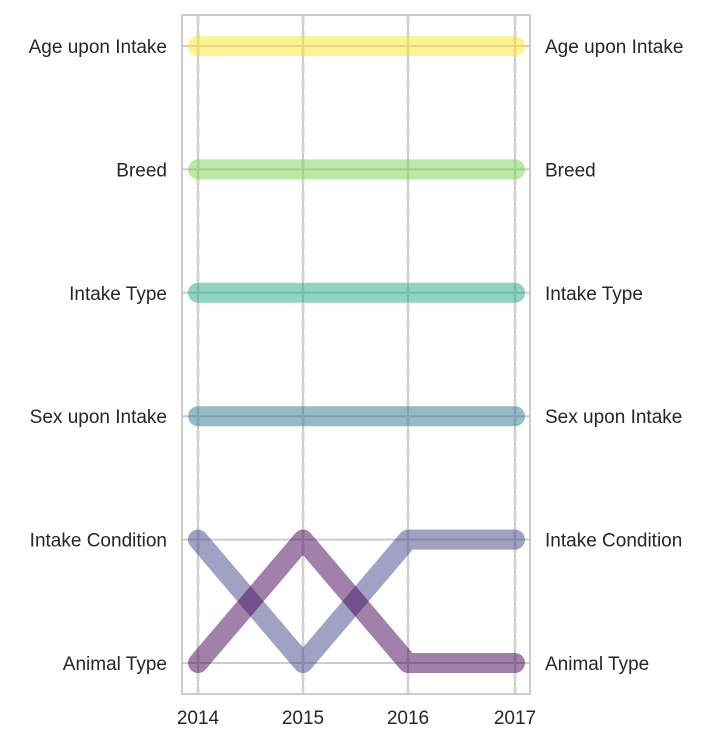  I want to click on left-rank-label-sex-upon-intake: Sex upon Intake, so click(98, 417).